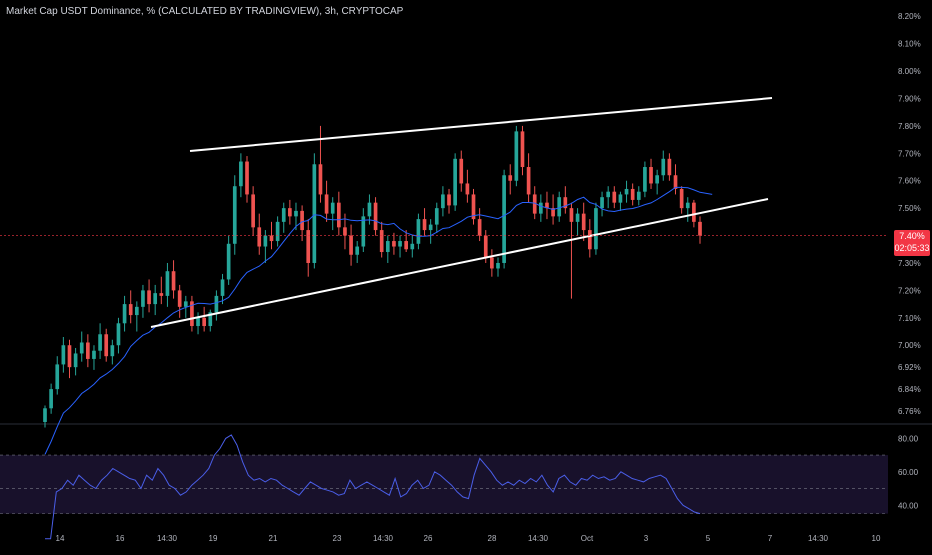  What do you see at coordinates (909, 181) in the screenshot?
I see `price-axis-tick-label: 7.60%` at bounding box center [909, 181].